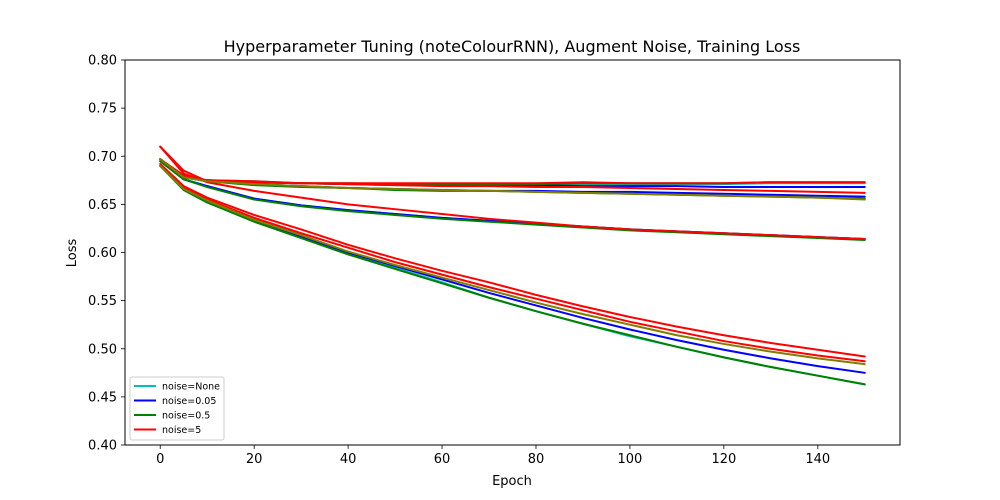  I want to click on legend-frame, so click(177, 408).